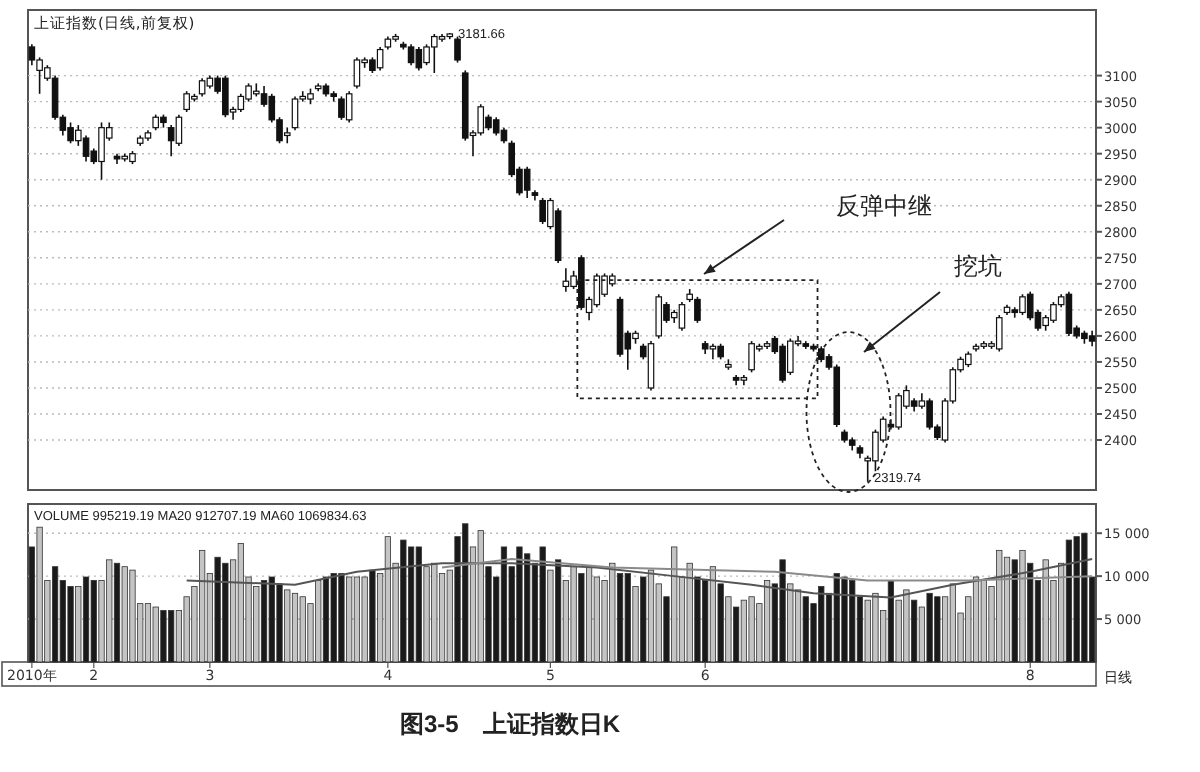 This screenshot has width=1200, height=772. Describe the element at coordinates (767, 569) in the screenshot. I see `line-series` at that location.